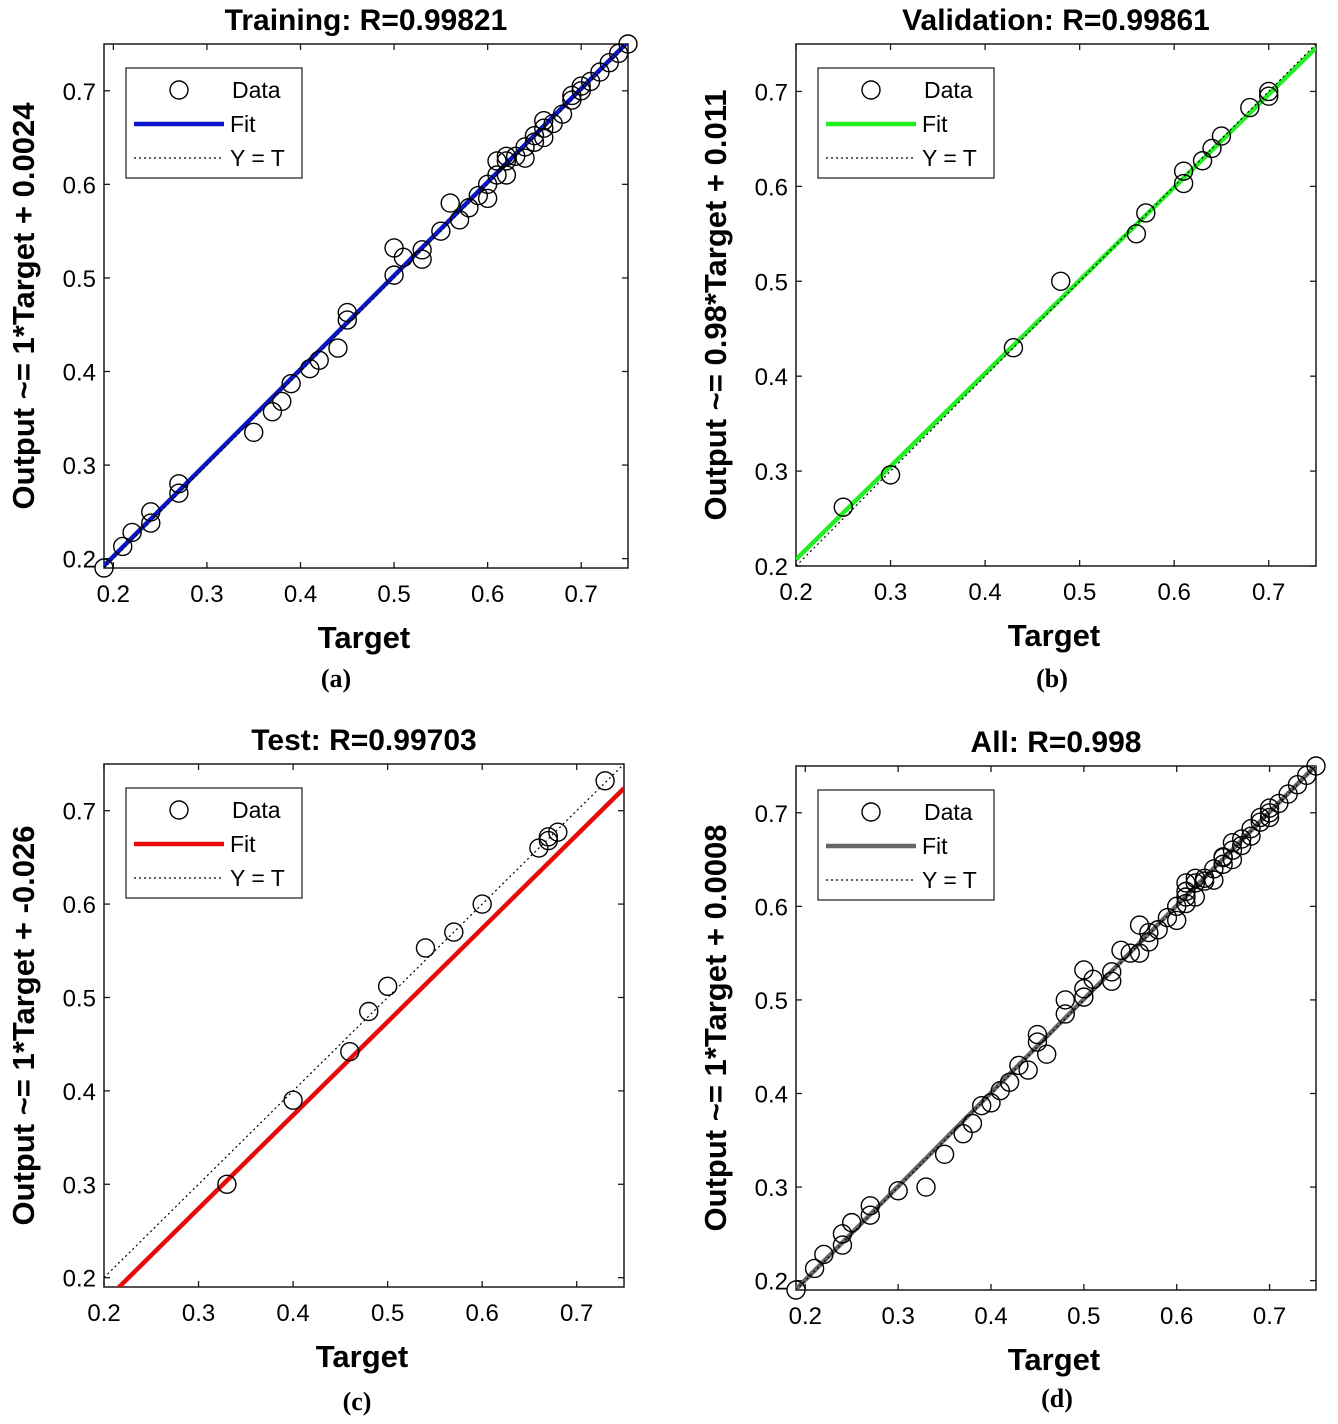  I want to click on fit-line, so click(369, 1036).